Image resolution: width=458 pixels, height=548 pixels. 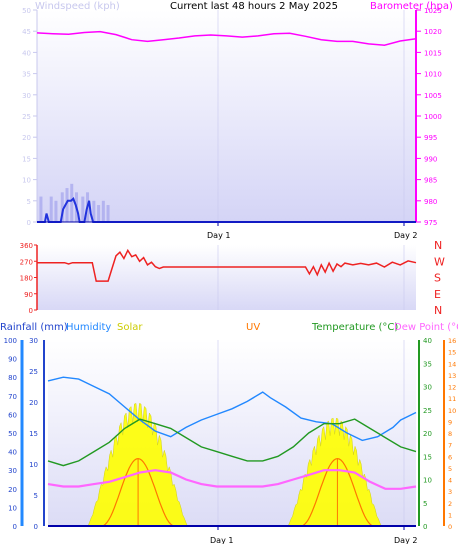 I want to click on temperature-line, so click(x=232, y=442).